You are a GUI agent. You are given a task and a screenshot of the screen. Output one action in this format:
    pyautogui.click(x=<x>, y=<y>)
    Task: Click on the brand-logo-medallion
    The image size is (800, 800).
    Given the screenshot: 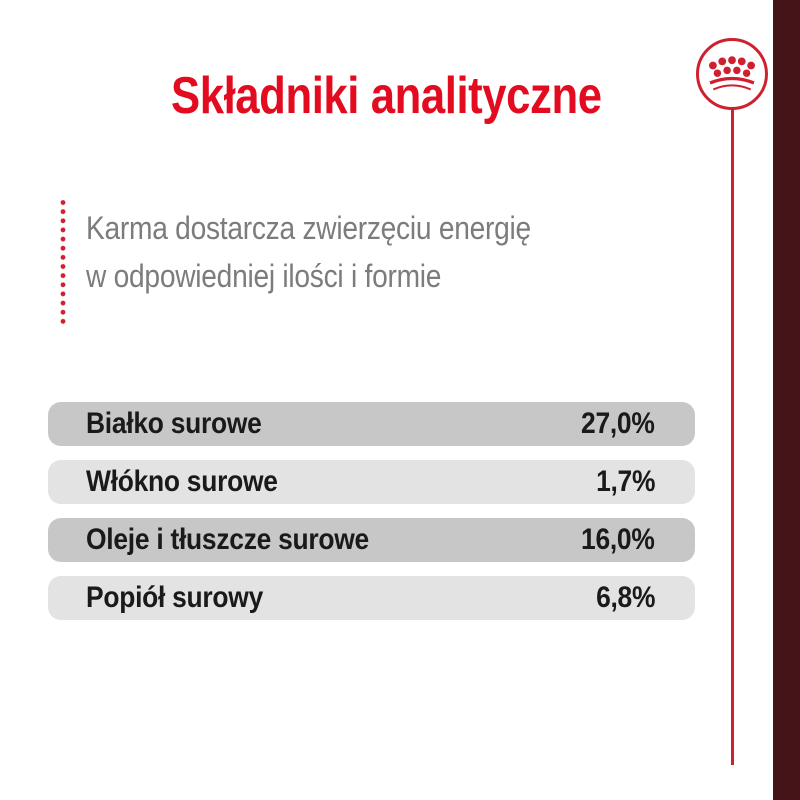 What is the action you would take?
    pyautogui.click(x=732, y=74)
    